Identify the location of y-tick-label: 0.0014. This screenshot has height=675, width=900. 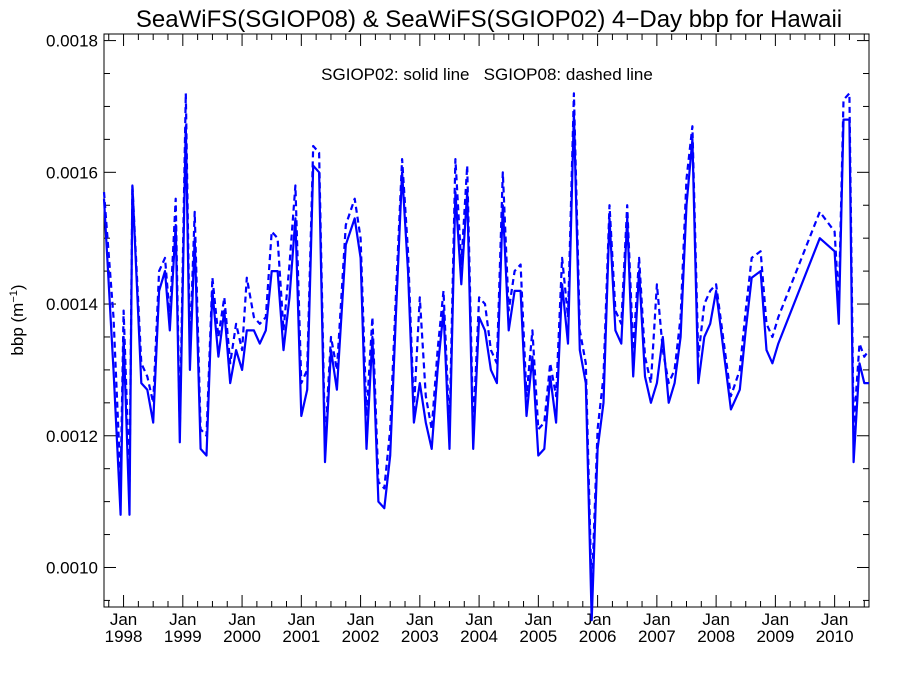
(72, 304).